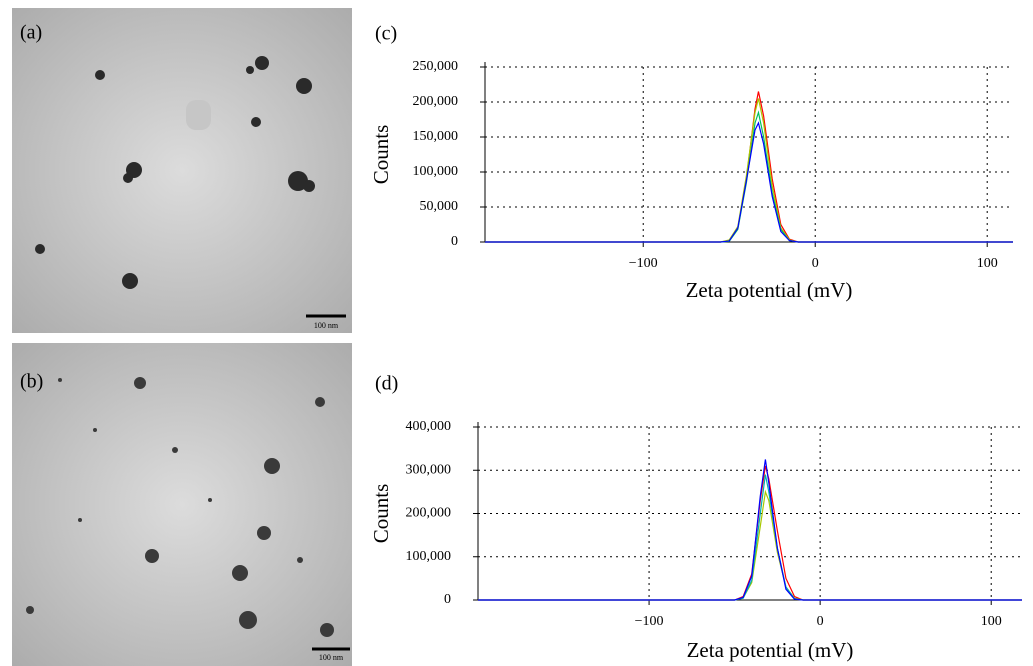  I want to click on y-tick-label: 150,000, so click(436, 136).